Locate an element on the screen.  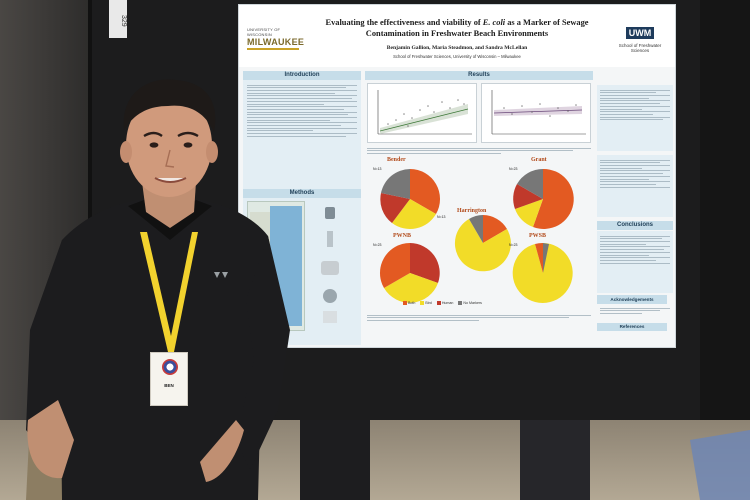
pie-label: PWNB is located at coordinates (402, 236).